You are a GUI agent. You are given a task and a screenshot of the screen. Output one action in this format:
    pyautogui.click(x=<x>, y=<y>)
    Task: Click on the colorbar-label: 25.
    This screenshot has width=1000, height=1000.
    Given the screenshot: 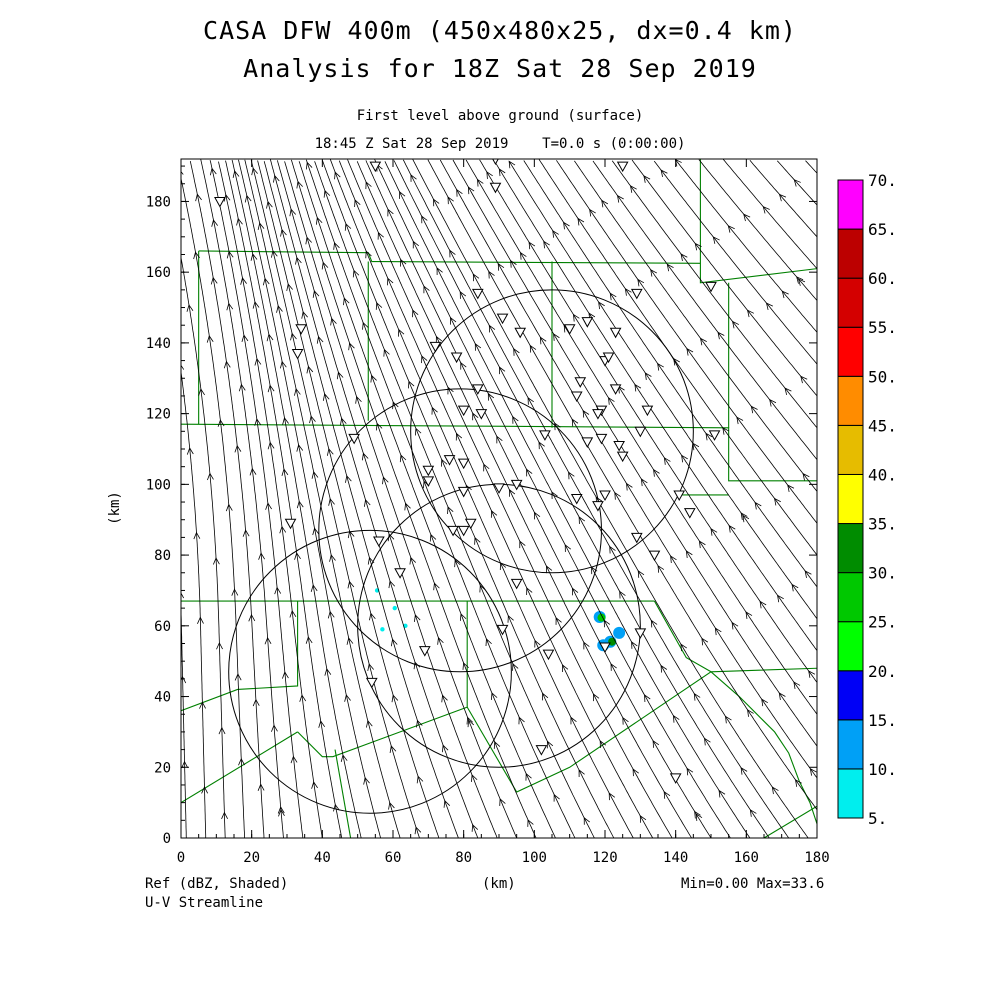 What is the action you would take?
    pyautogui.click(x=882, y=622)
    